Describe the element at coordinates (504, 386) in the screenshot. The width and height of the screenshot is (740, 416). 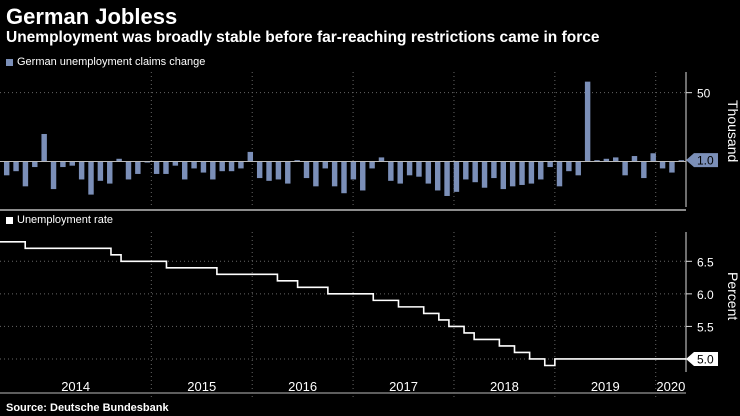
I see `x-tick-label: 2018` at that location.